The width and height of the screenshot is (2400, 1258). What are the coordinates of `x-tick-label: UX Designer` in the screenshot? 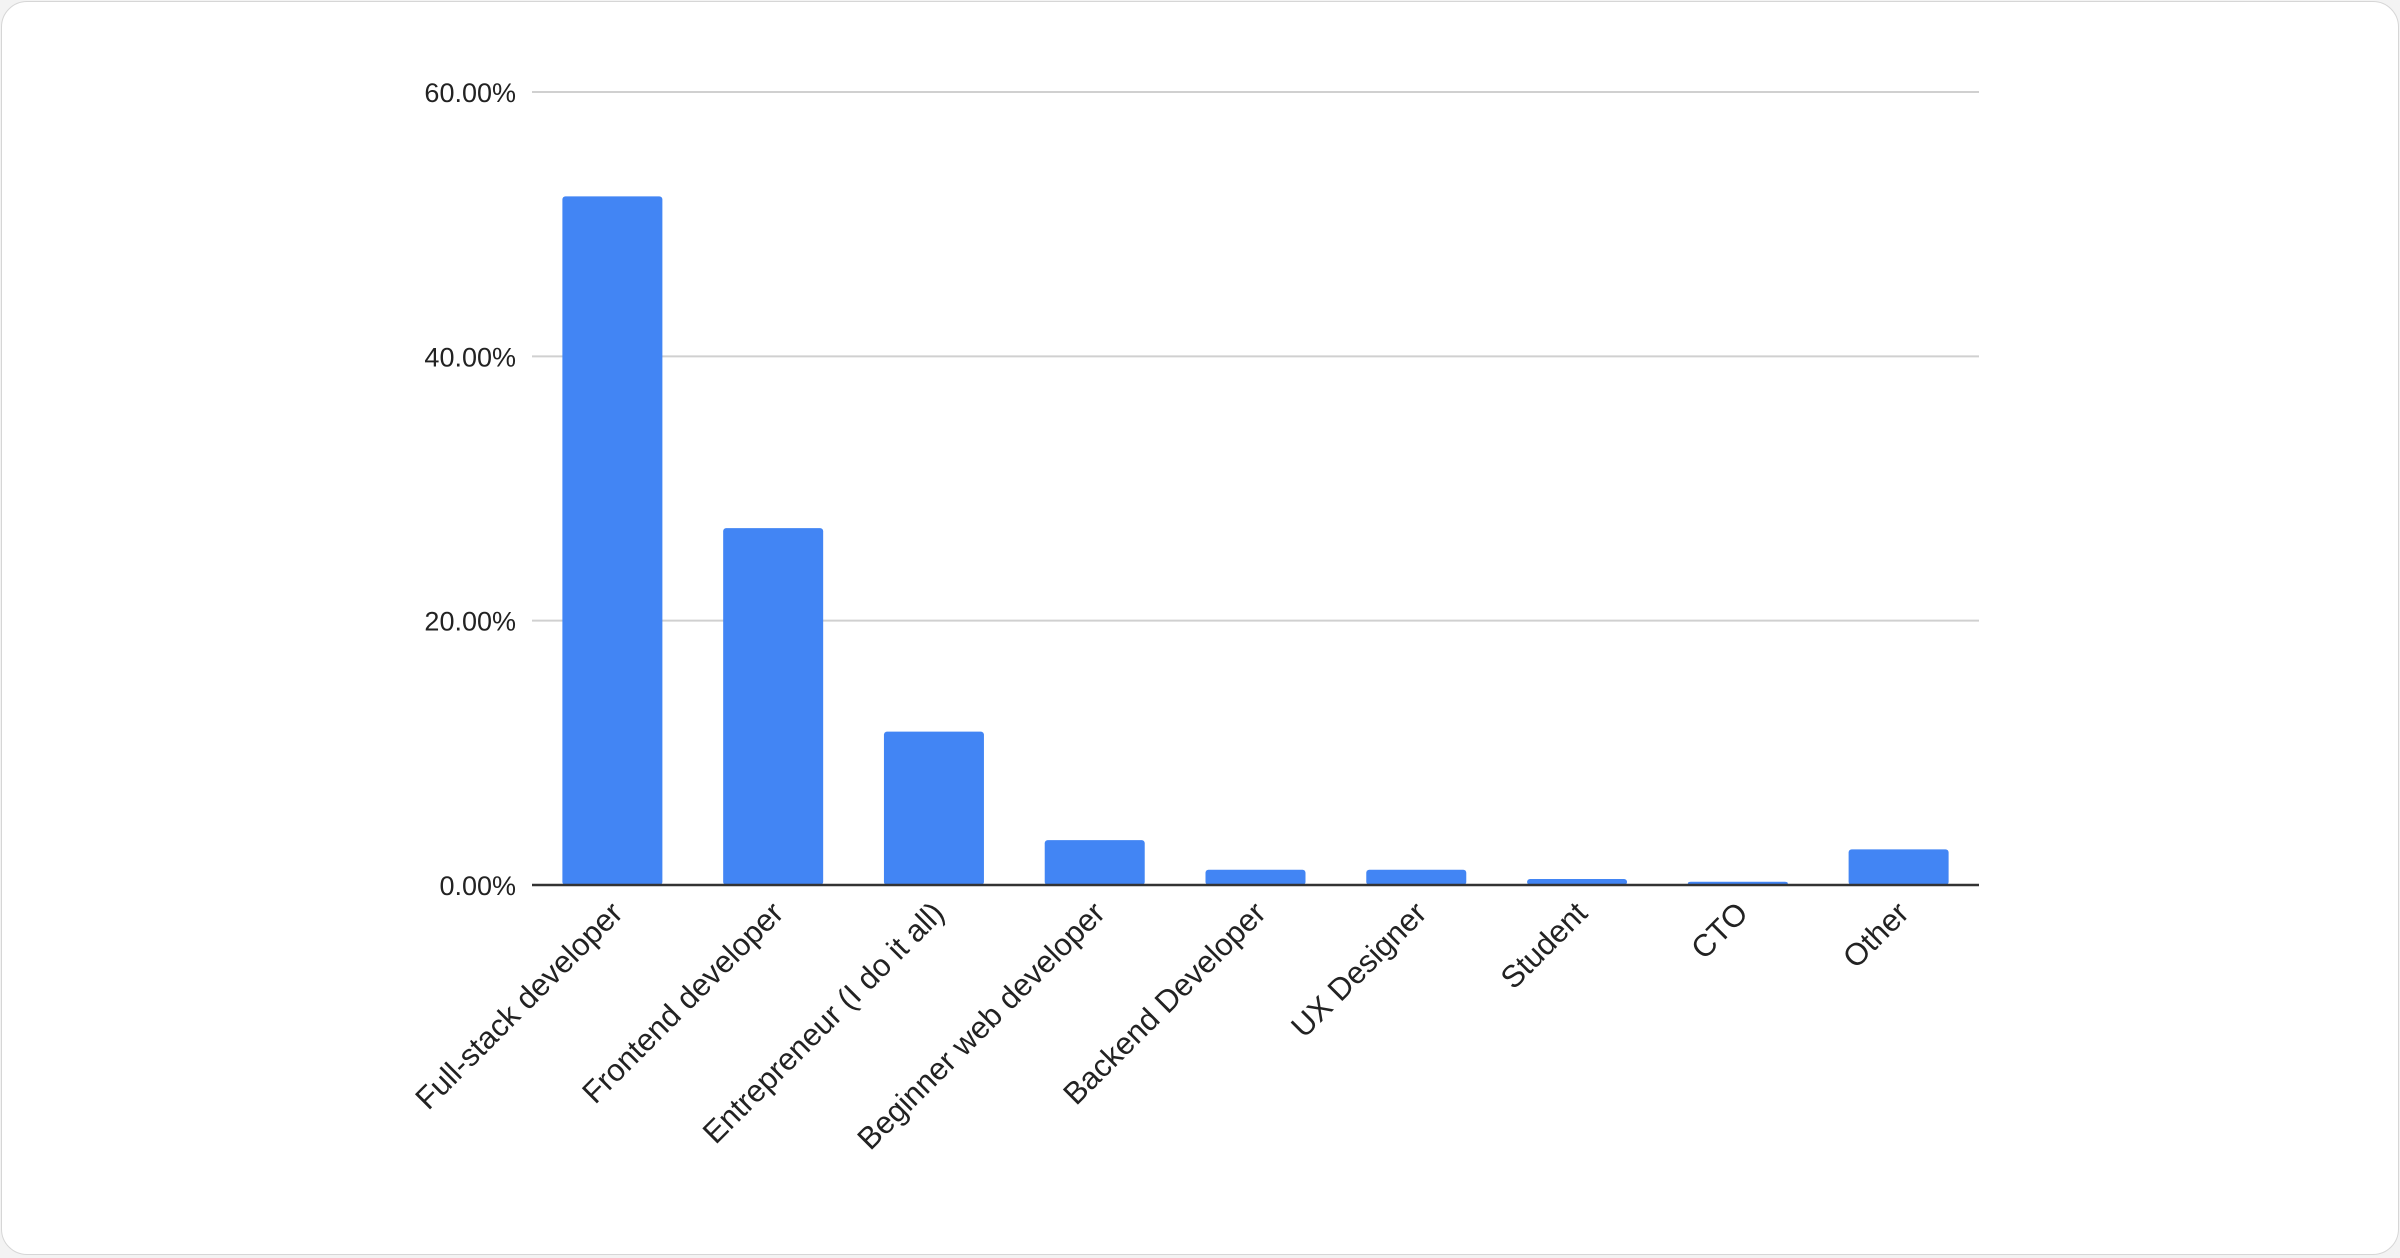 It's located at (1358, 969).